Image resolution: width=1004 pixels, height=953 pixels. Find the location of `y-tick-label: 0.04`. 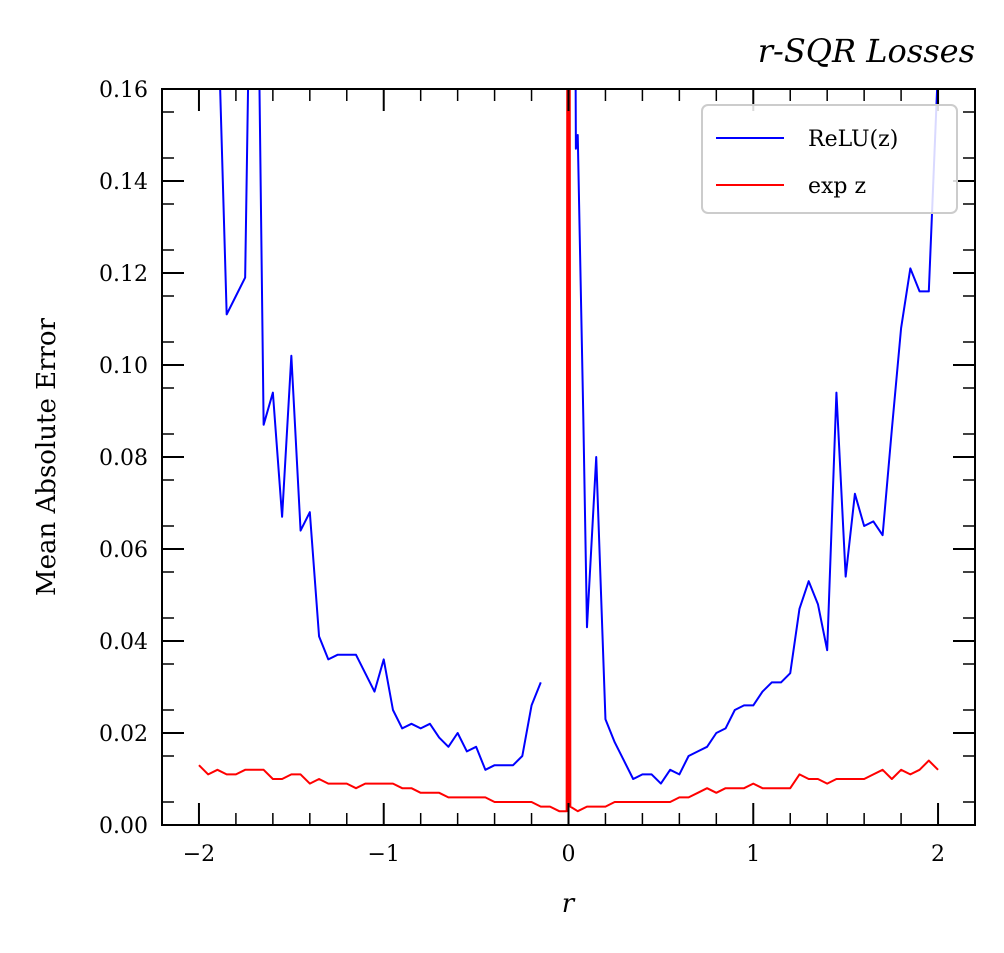

y-tick-label: 0.04 is located at coordinates (123, 642).